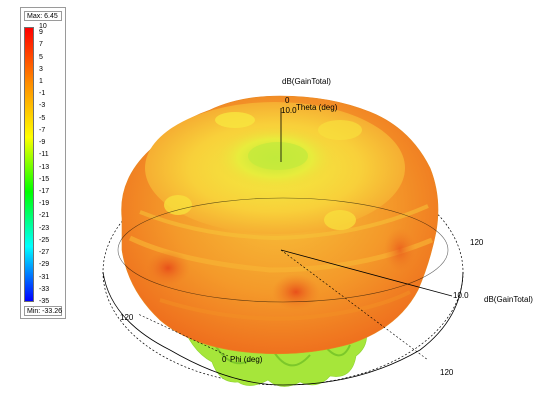 The height and width of the screenshot is (419, 548). I want to click on legend-tick-label: -33, so click(44, 289).